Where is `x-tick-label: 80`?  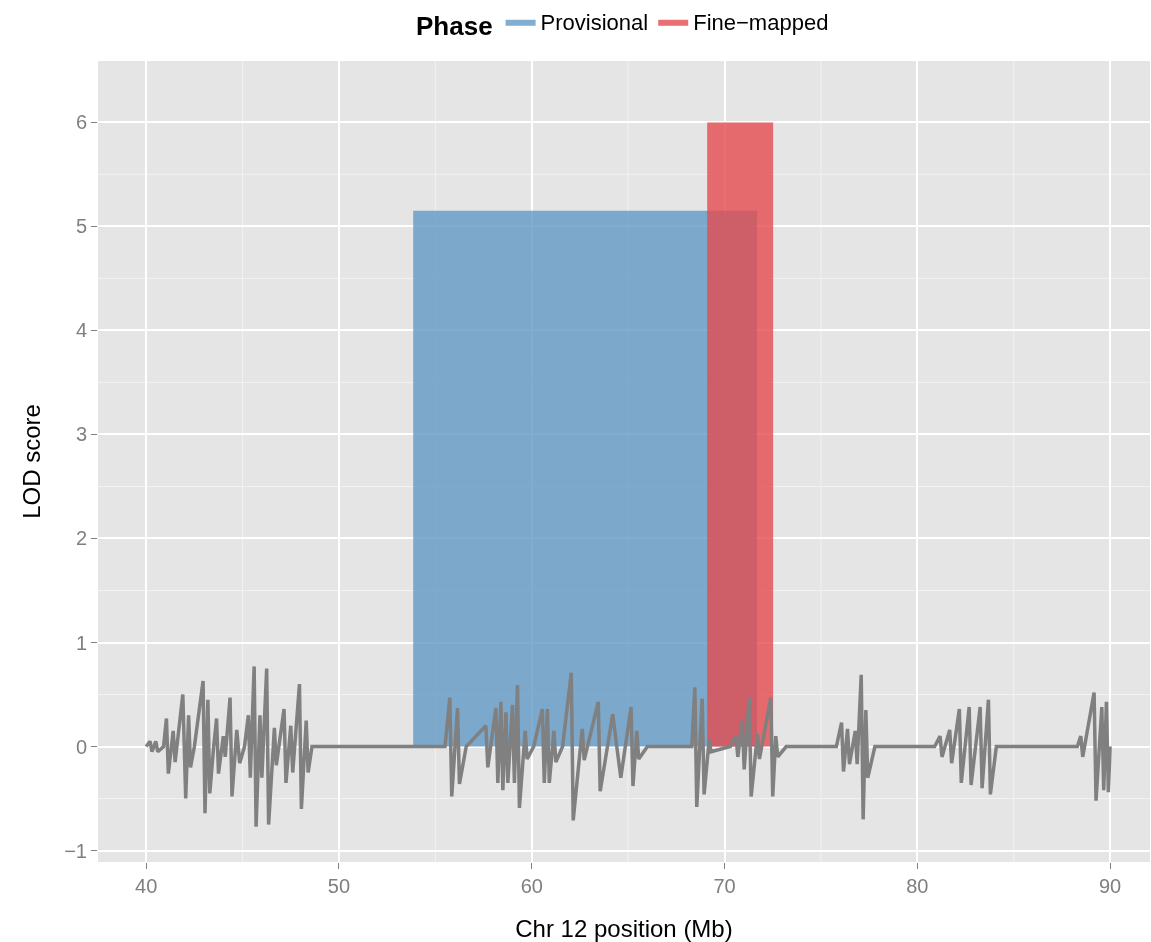 x-tick-label: 80 is located at coordinates (917, 886).